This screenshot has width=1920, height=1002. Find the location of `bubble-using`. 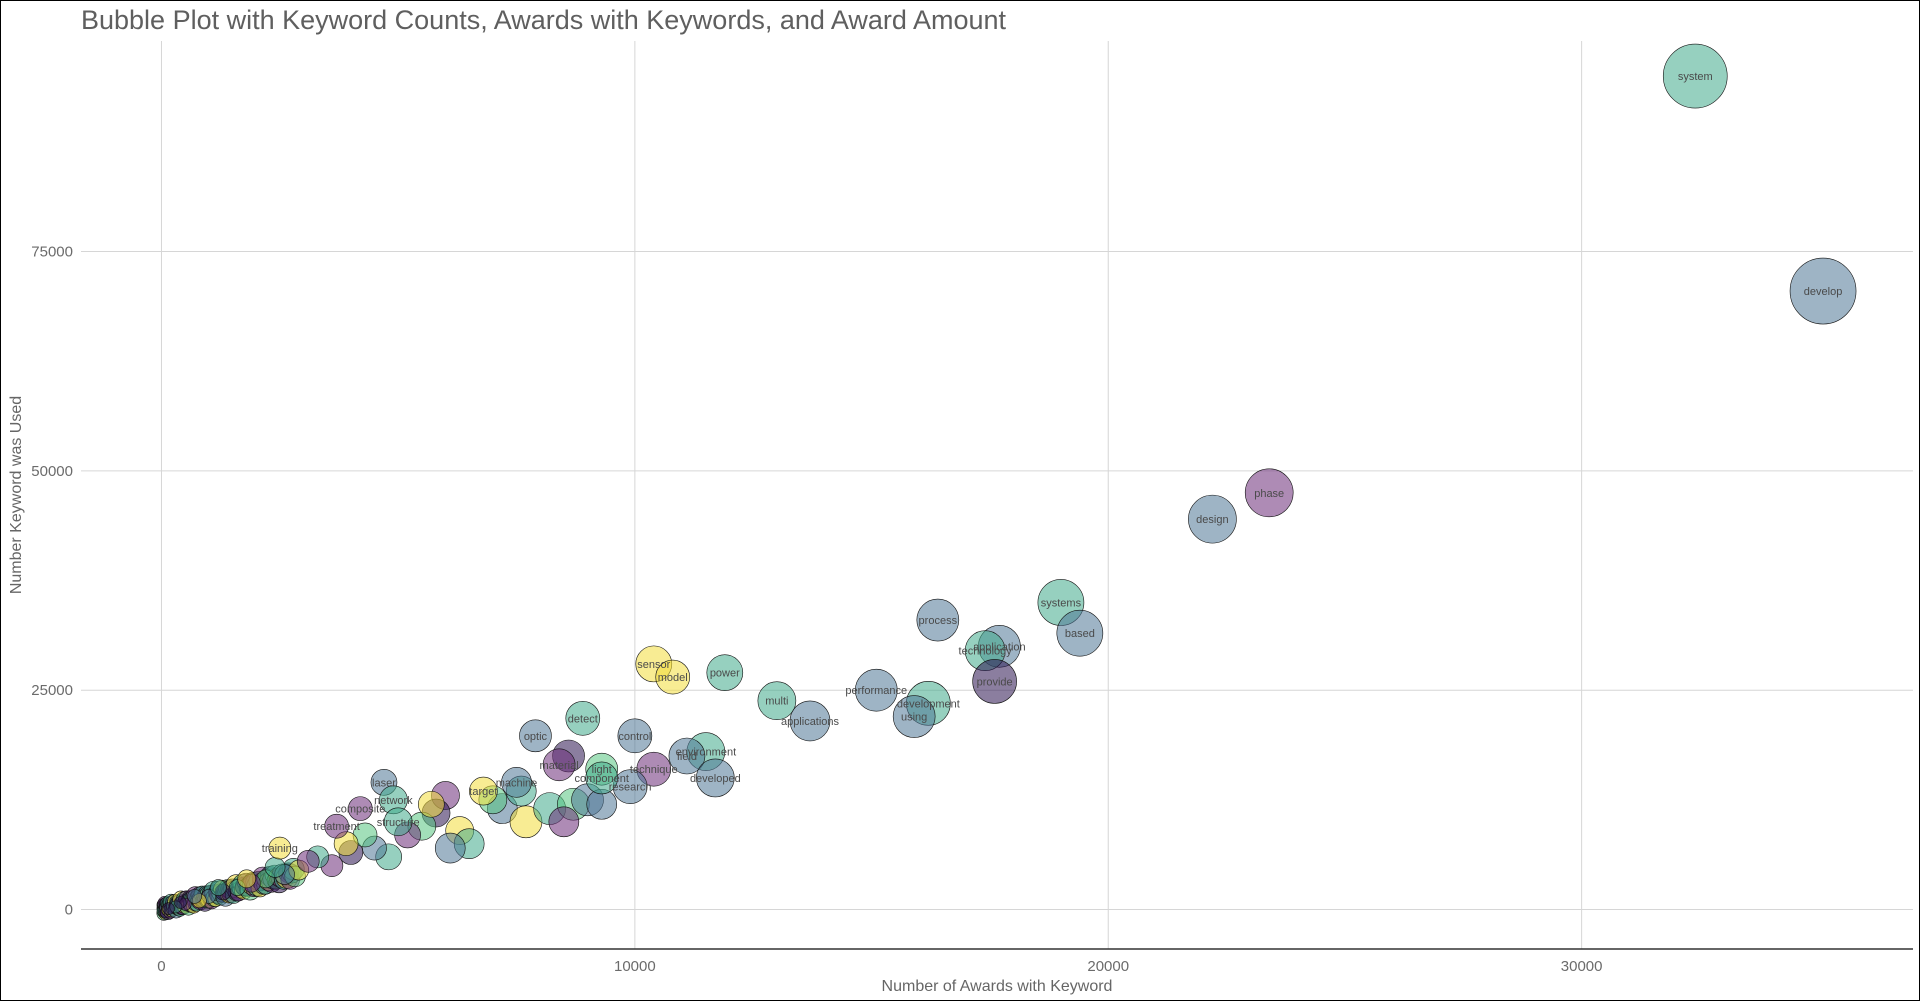

bubble-using is located at coordinates (914, 716).